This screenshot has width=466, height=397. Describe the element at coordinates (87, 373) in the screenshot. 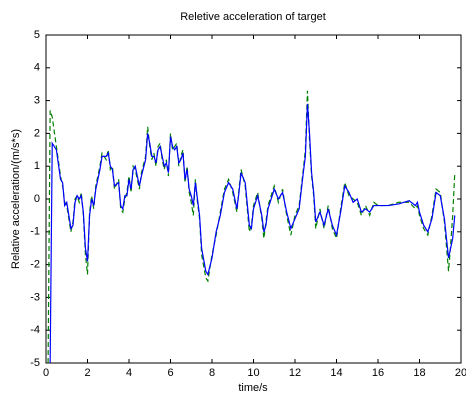

I see `x-tick-label: 2` at that location.